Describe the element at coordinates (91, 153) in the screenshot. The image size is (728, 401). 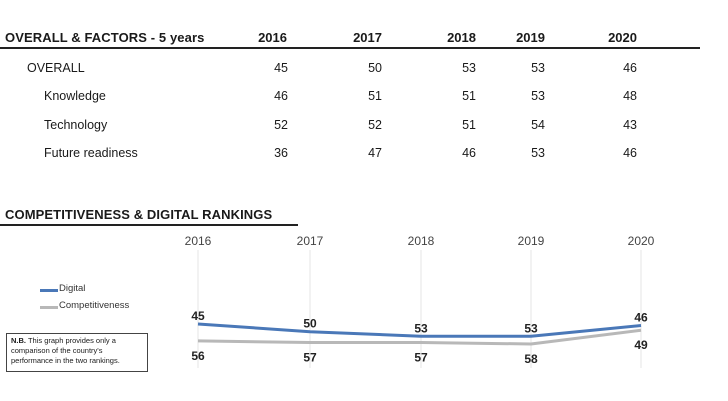
I see `row-label-future-readiness: Future readiness` at that location.